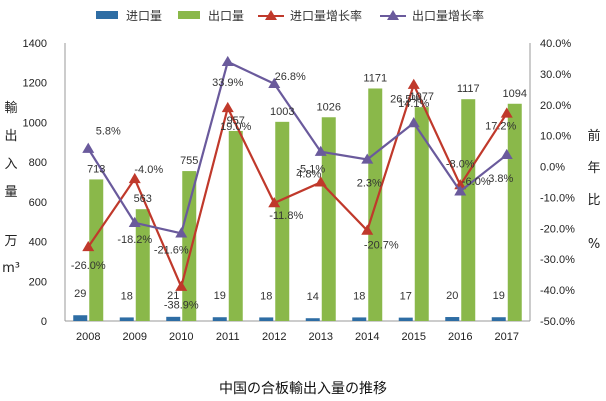 The height and width of the screenshot is (401, 606). I want to click on legend-swatch, so click(189, 15).